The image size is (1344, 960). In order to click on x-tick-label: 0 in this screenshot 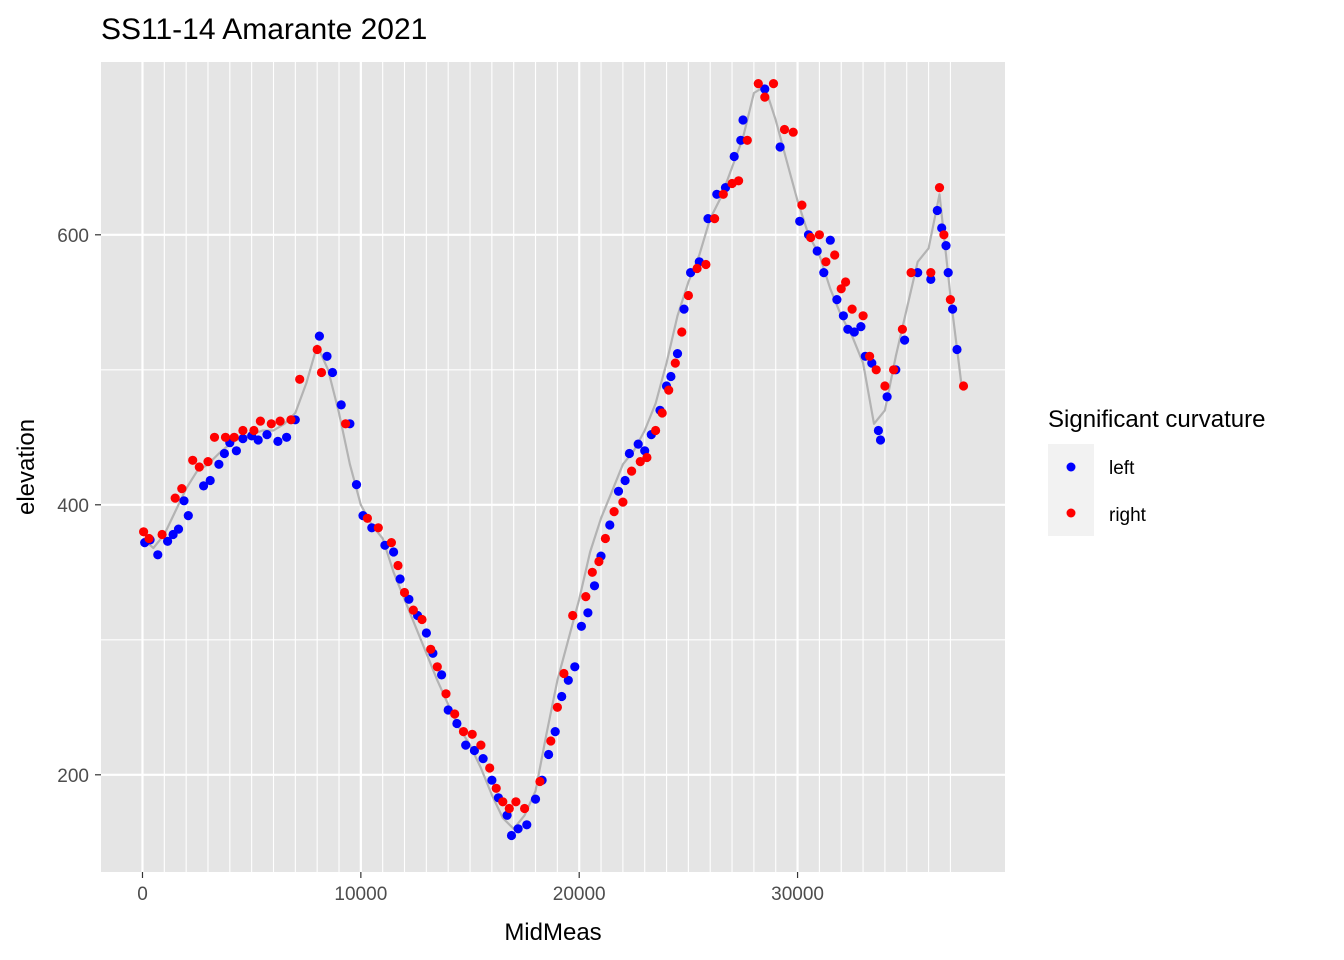, I will do `click(142, 894)`.